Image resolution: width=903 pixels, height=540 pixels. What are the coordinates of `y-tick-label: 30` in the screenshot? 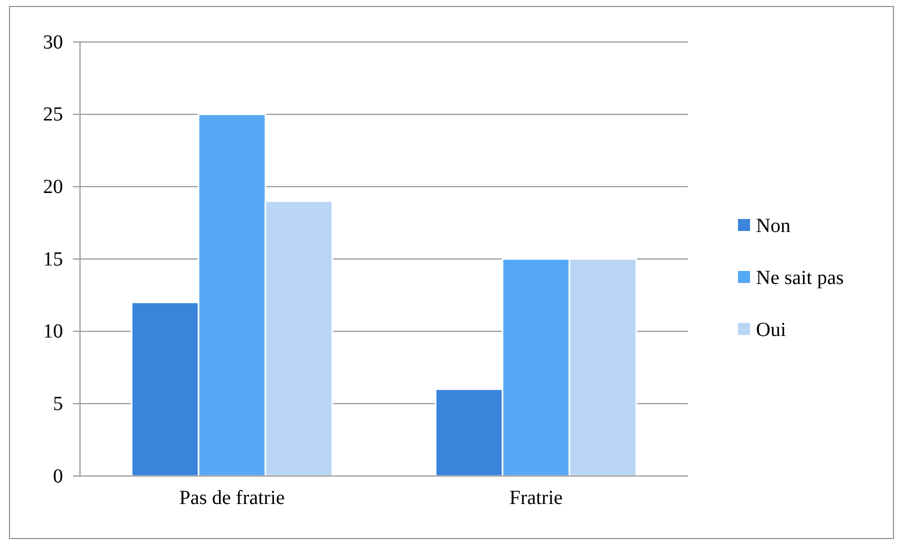 It's located at (53, 42).